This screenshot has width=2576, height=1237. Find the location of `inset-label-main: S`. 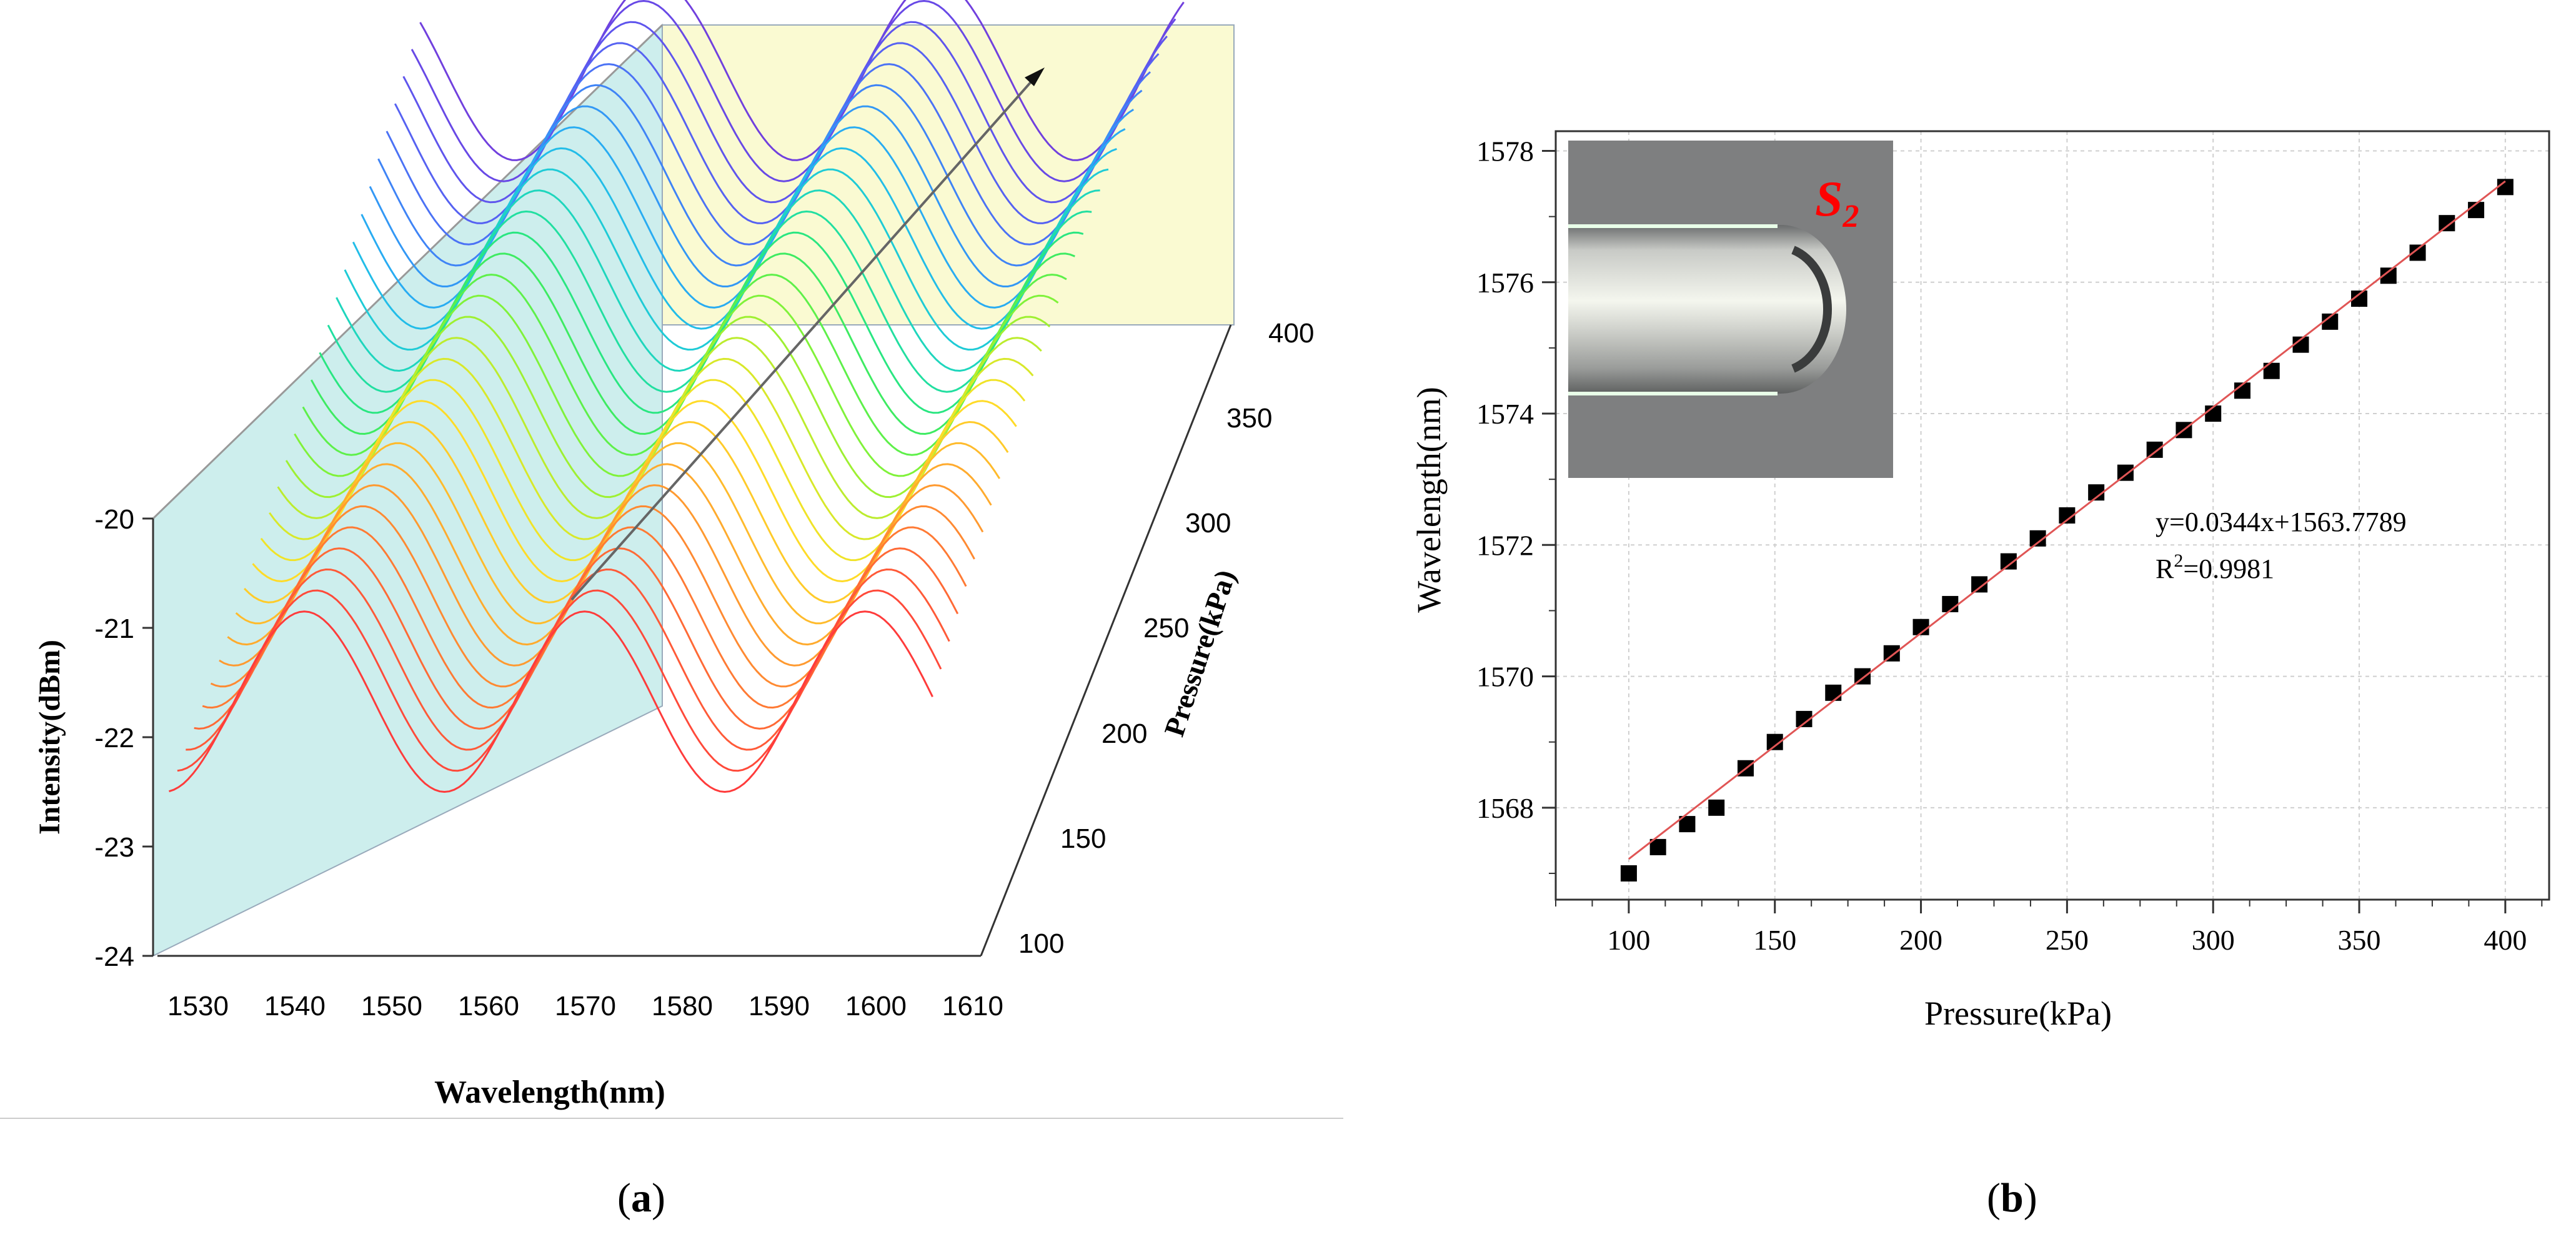

inset-label-main: S is located at coordinates (1829, 199).